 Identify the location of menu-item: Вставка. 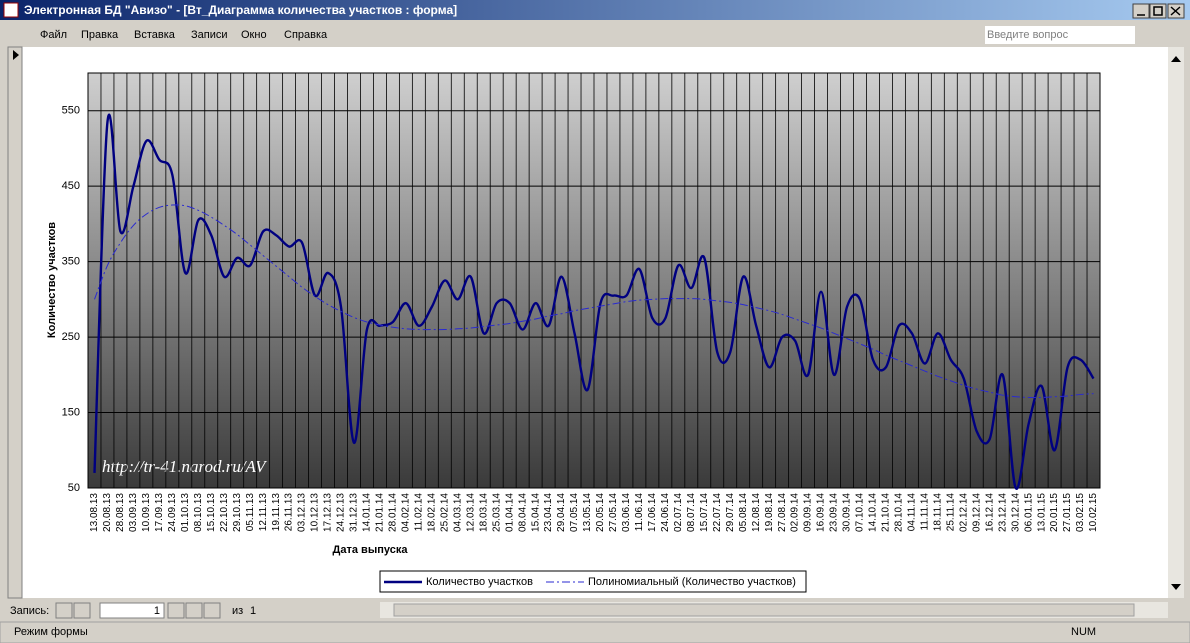
(155, 35).